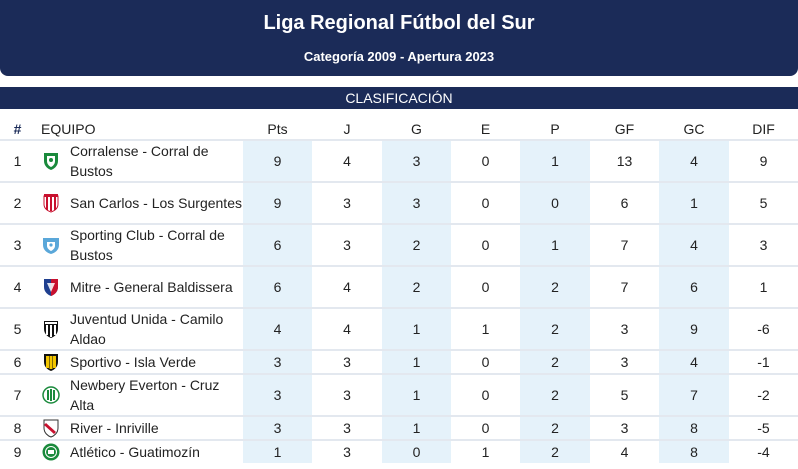  I want to click on table-row: 5 Juventud Unida - Camilo Aldao 4 4 1 1 2 3 9 -6, so click(399, 328).